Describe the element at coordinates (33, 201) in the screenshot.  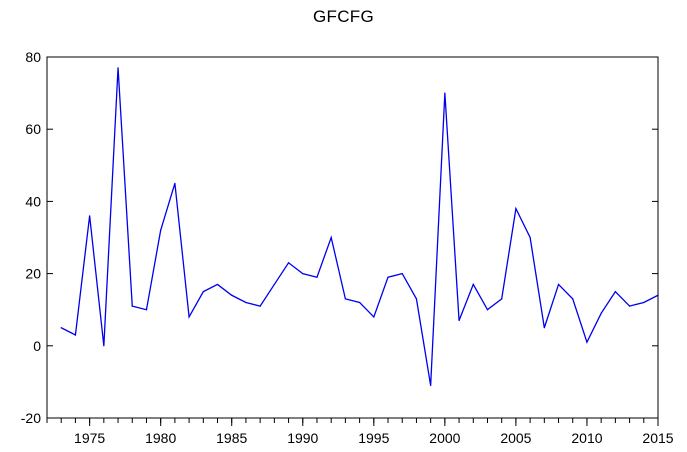
I see `y-tick-label: 40` at that location.